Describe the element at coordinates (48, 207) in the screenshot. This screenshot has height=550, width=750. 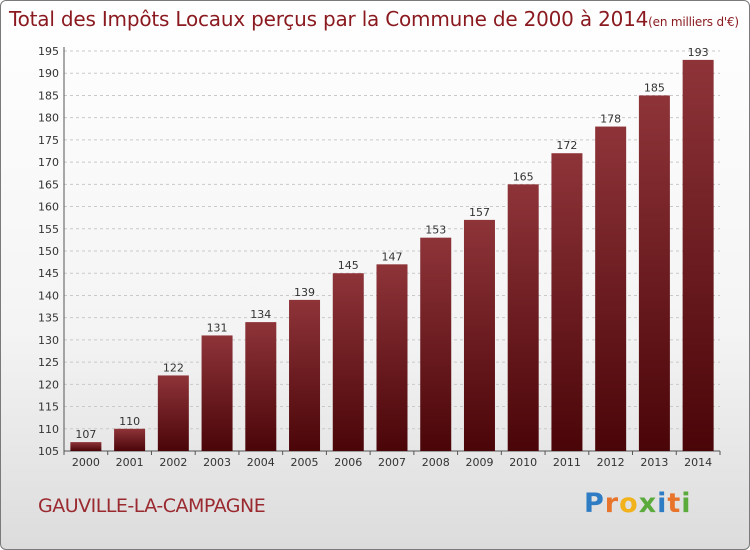
I see `y-tick-label: 160` at that location.